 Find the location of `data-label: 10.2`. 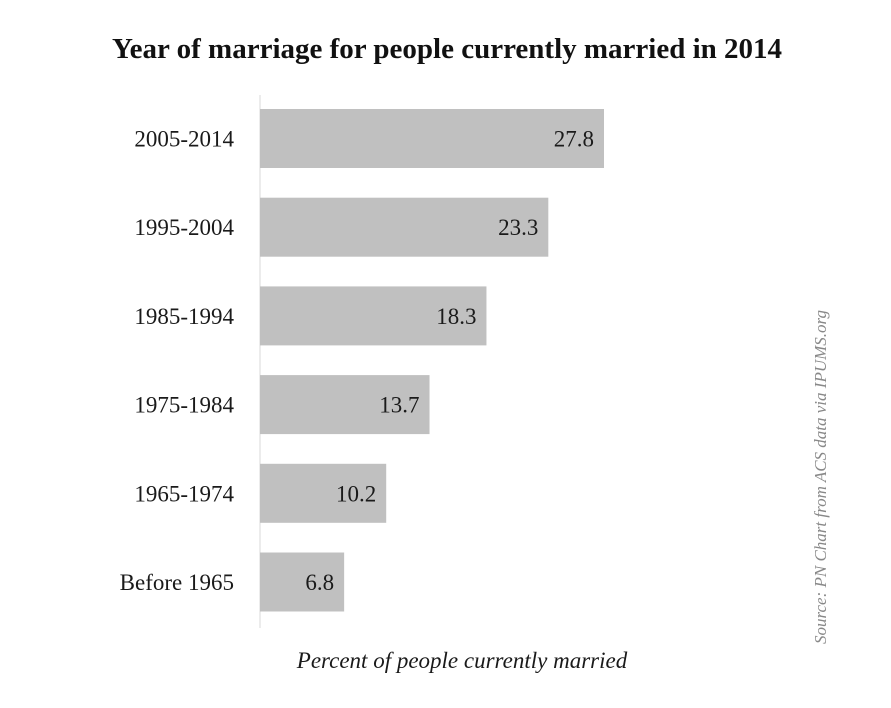

data-label: 10.2 is located at coordinates (356, 493).